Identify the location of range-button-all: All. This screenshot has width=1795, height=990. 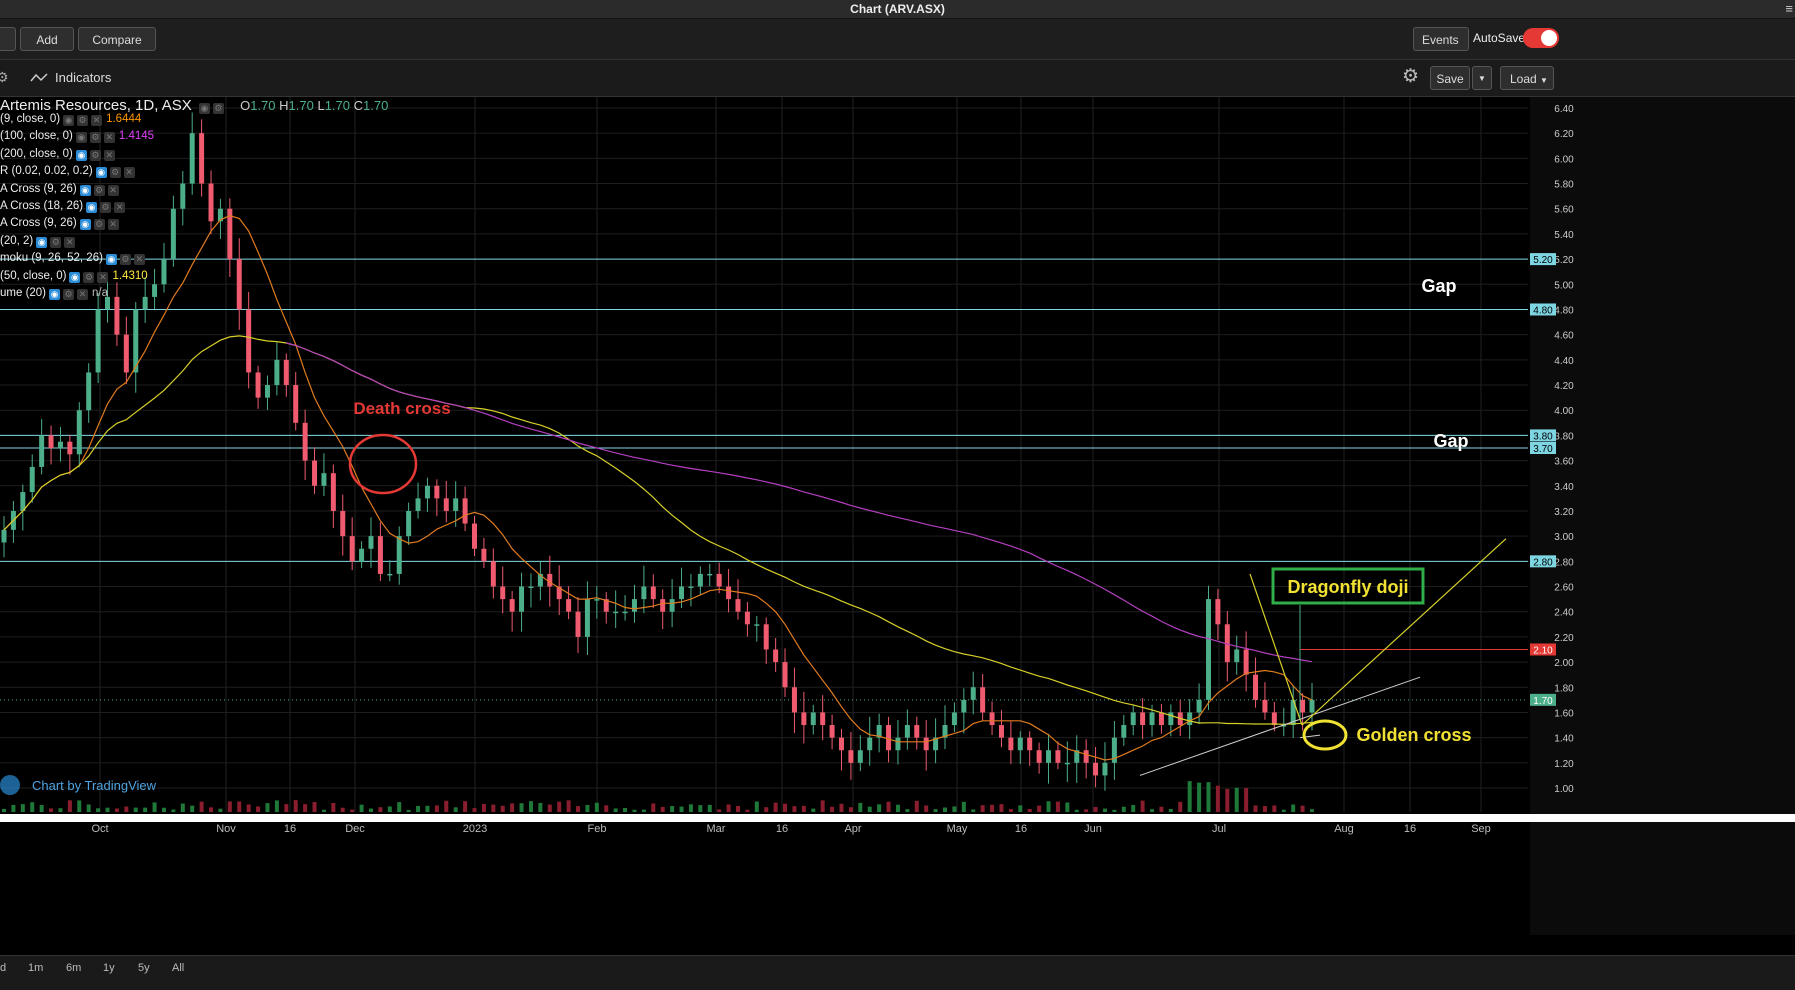
(178, 968).